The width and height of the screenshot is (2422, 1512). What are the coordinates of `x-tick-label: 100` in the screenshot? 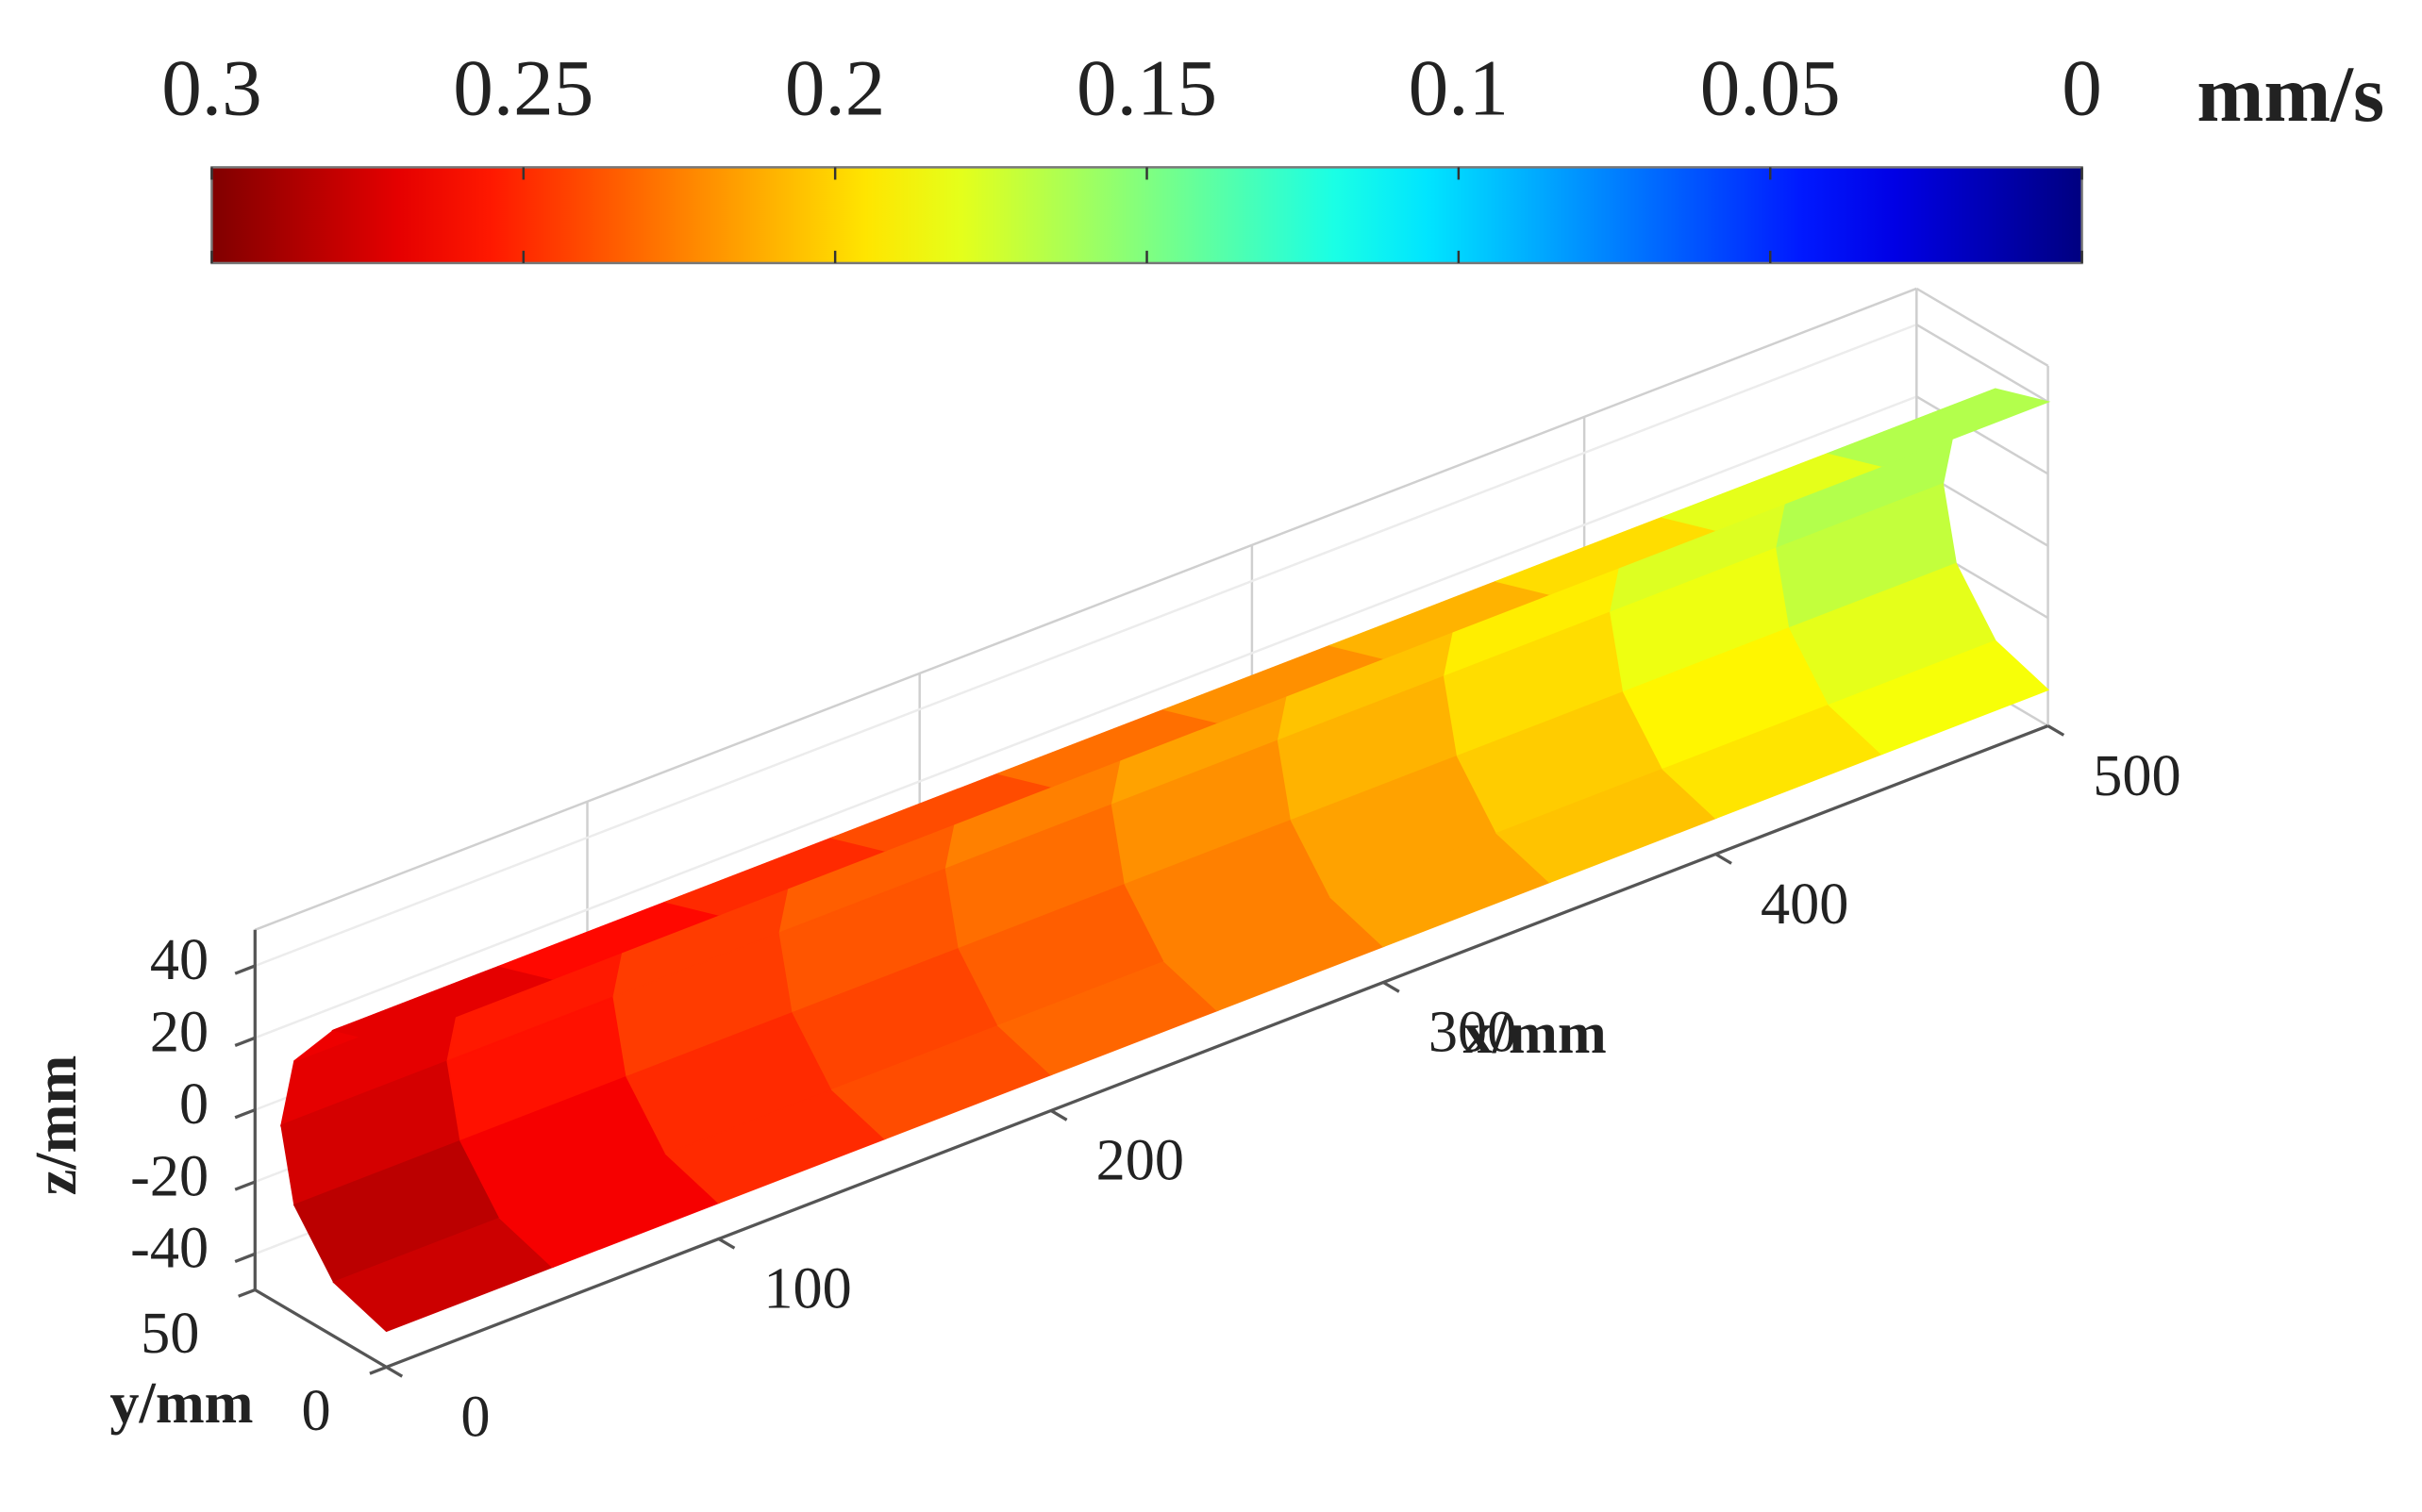 It's located at (807, 1289).